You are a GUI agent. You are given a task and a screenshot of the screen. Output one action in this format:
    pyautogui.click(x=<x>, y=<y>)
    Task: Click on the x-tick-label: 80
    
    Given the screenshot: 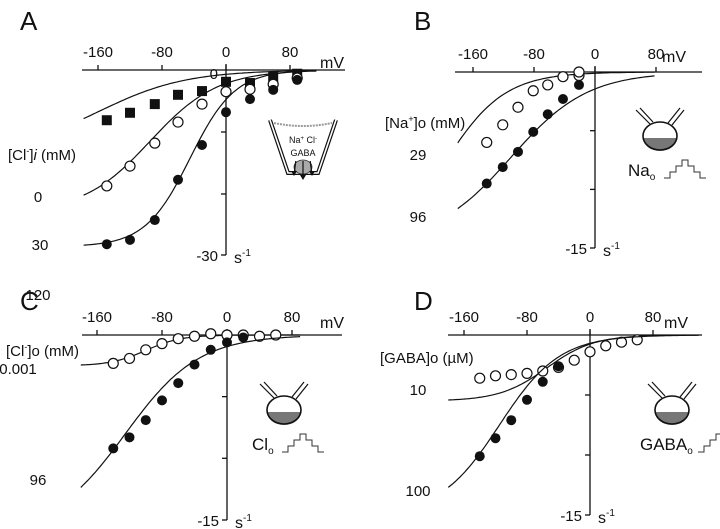 What is the action you would take?
    pyautogui.click(x=292, y=317)
    